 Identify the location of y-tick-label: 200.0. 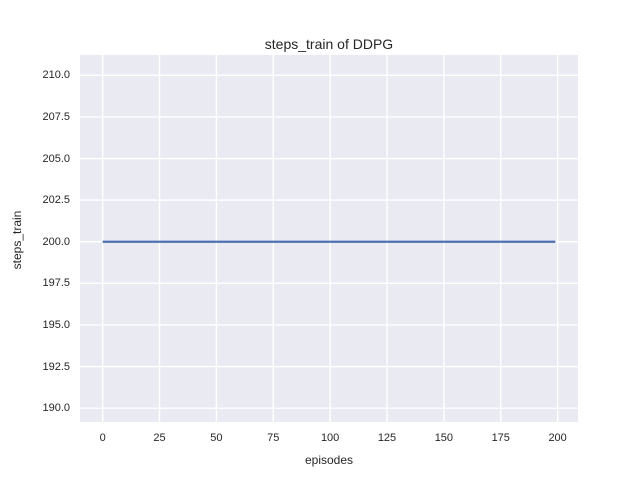
(56, 241).